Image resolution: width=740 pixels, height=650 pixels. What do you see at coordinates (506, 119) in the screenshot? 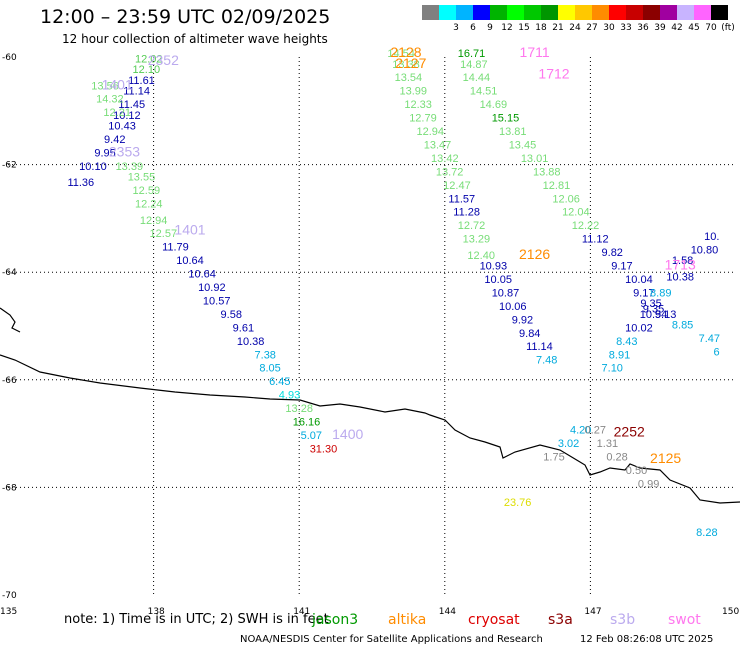
I see `wave-height-label: 15.15` at bounding box center [506, 119].